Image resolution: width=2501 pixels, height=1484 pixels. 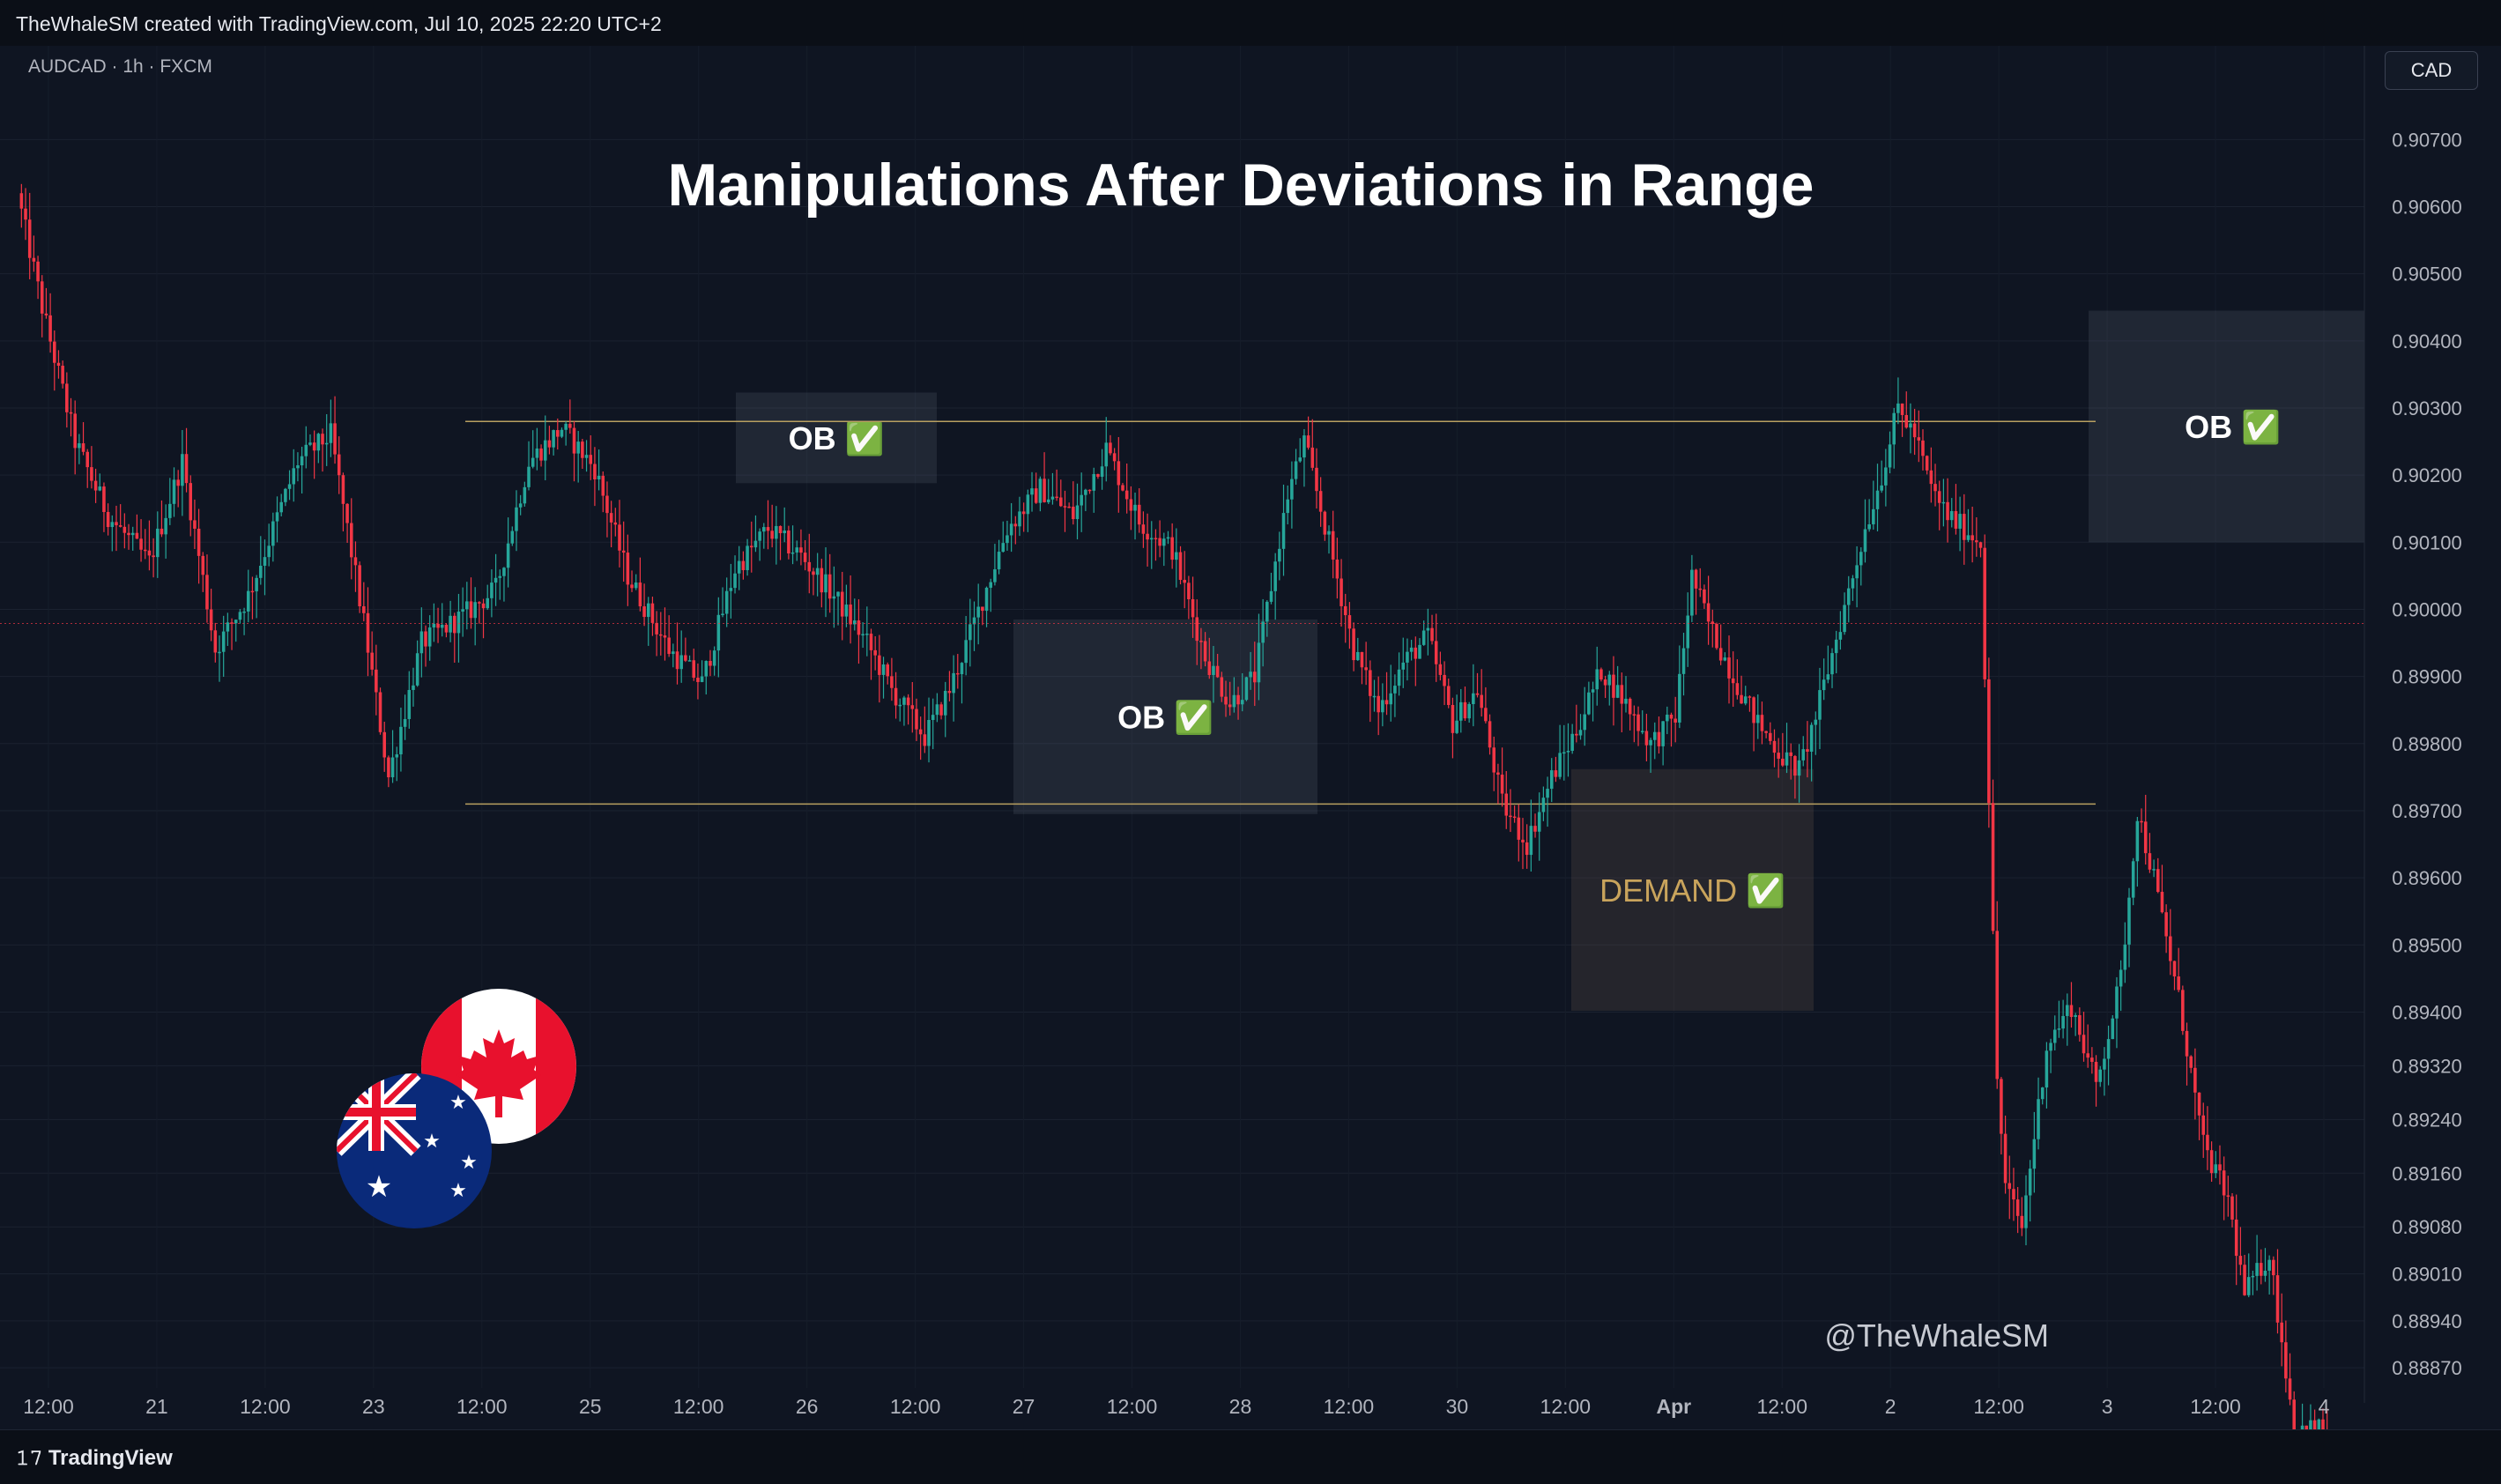 What do you see at coordinates (120, 66) in the screenshot?
I see `symbol-label: AUDCAD · 1h · FXCM` at bounding box center [120, 66].